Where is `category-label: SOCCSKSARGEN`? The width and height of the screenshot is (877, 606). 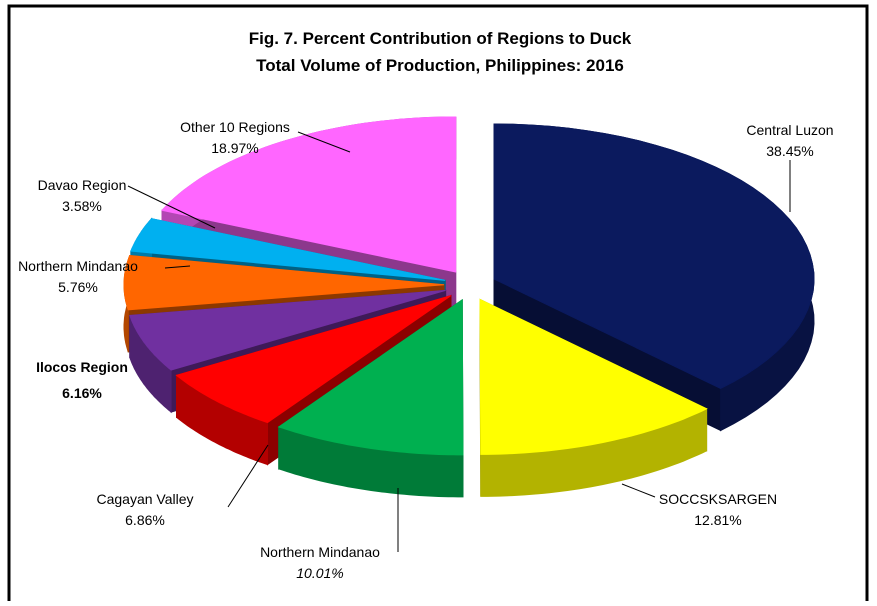 category-label: SOCCSKSARGEN is located at coordinates (718, 499).